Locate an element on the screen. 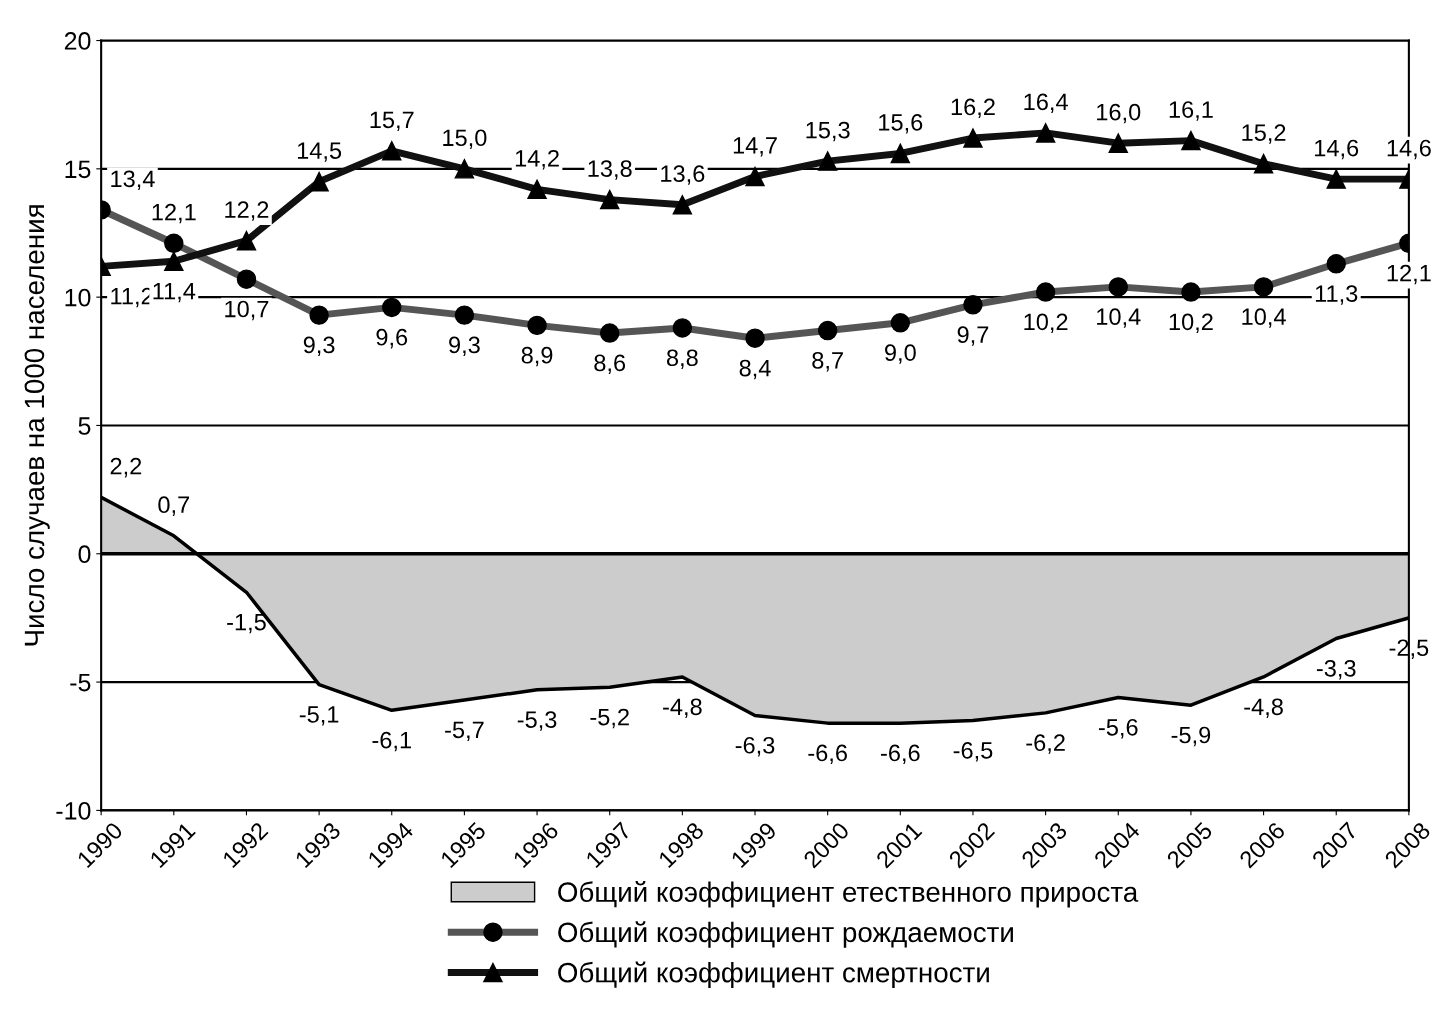  y-tick-label: 5 is located at coordinates (84, 426).